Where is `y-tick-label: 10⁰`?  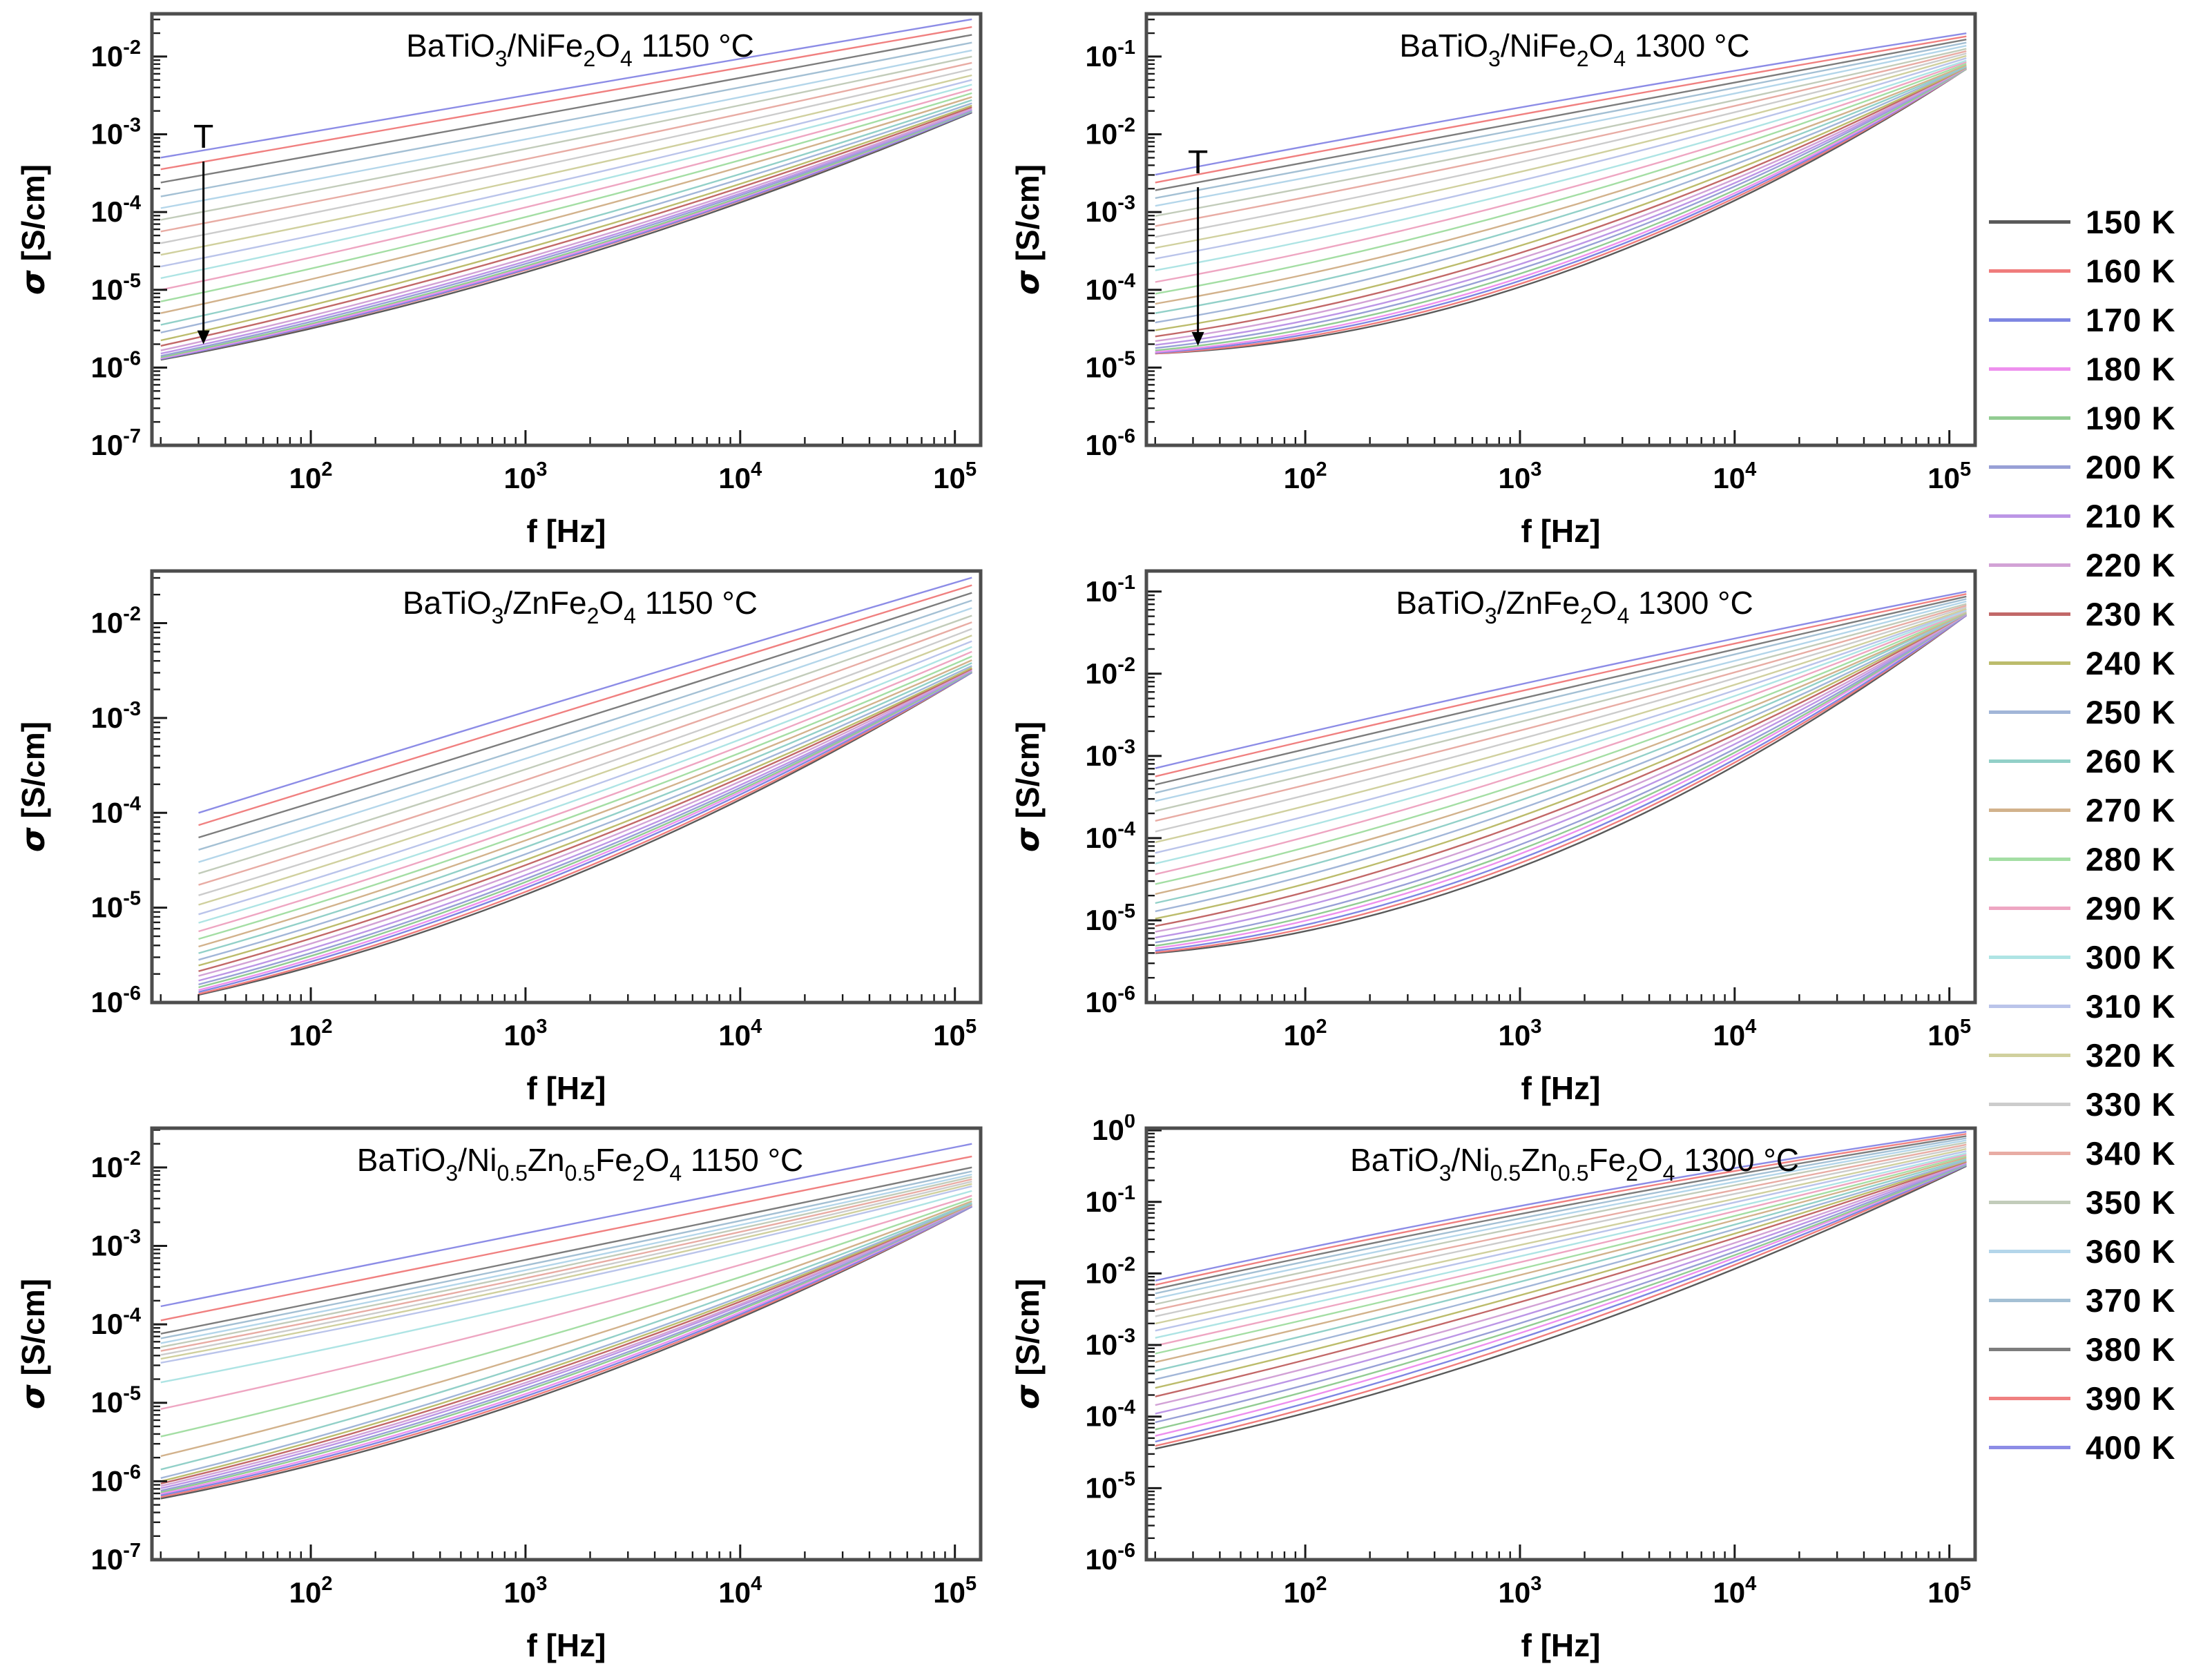
y-tick-label: 10⁰ is located at coordinates (1113, 1130).